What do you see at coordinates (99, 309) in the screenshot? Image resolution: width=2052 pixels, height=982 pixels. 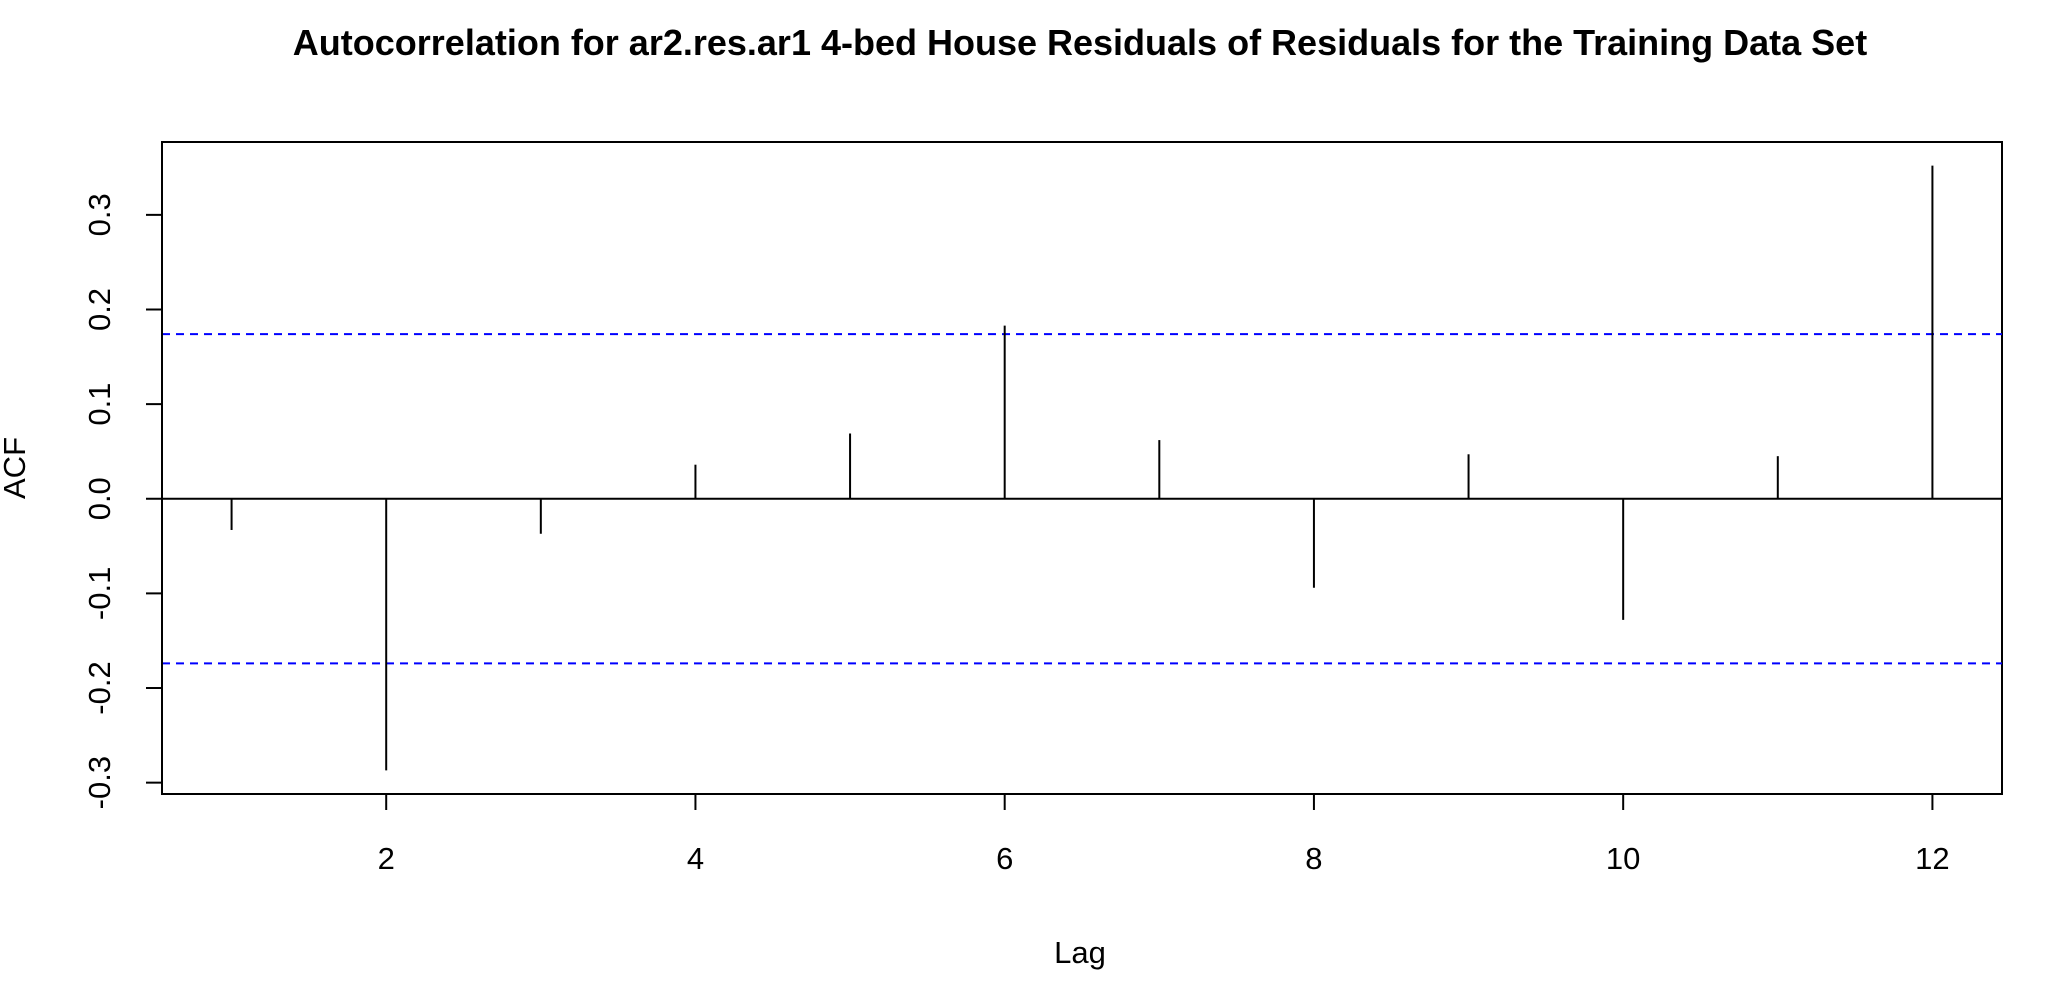 I see `y-tick-label: 0.2` at bounding box center [99, 309].